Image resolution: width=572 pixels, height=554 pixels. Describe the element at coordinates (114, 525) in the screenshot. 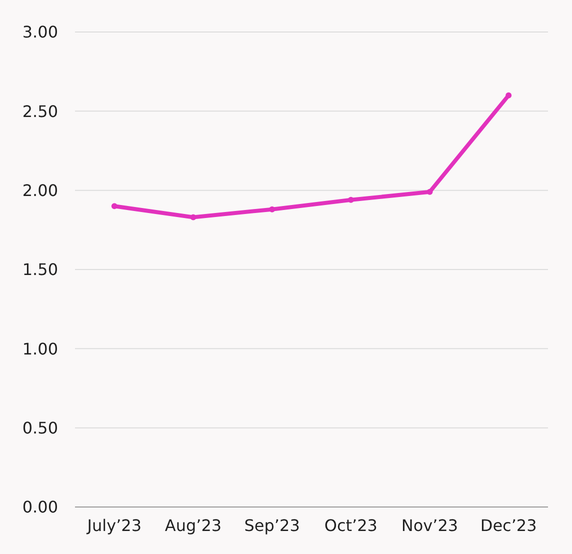

I see `x-tick-label: July’23` at that location.